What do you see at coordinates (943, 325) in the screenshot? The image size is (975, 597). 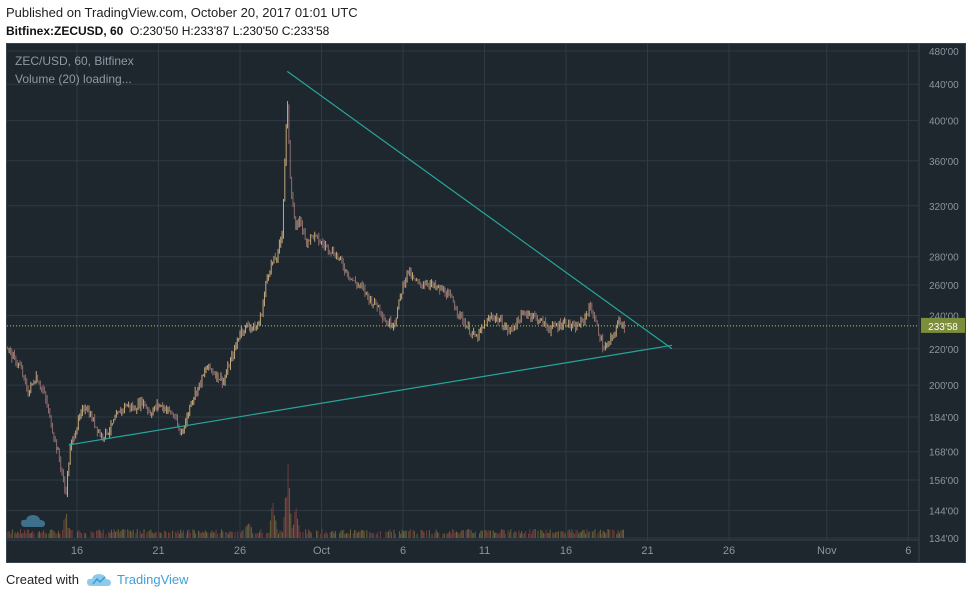 I see `current-price-tag` at bounding box center [943, 325].